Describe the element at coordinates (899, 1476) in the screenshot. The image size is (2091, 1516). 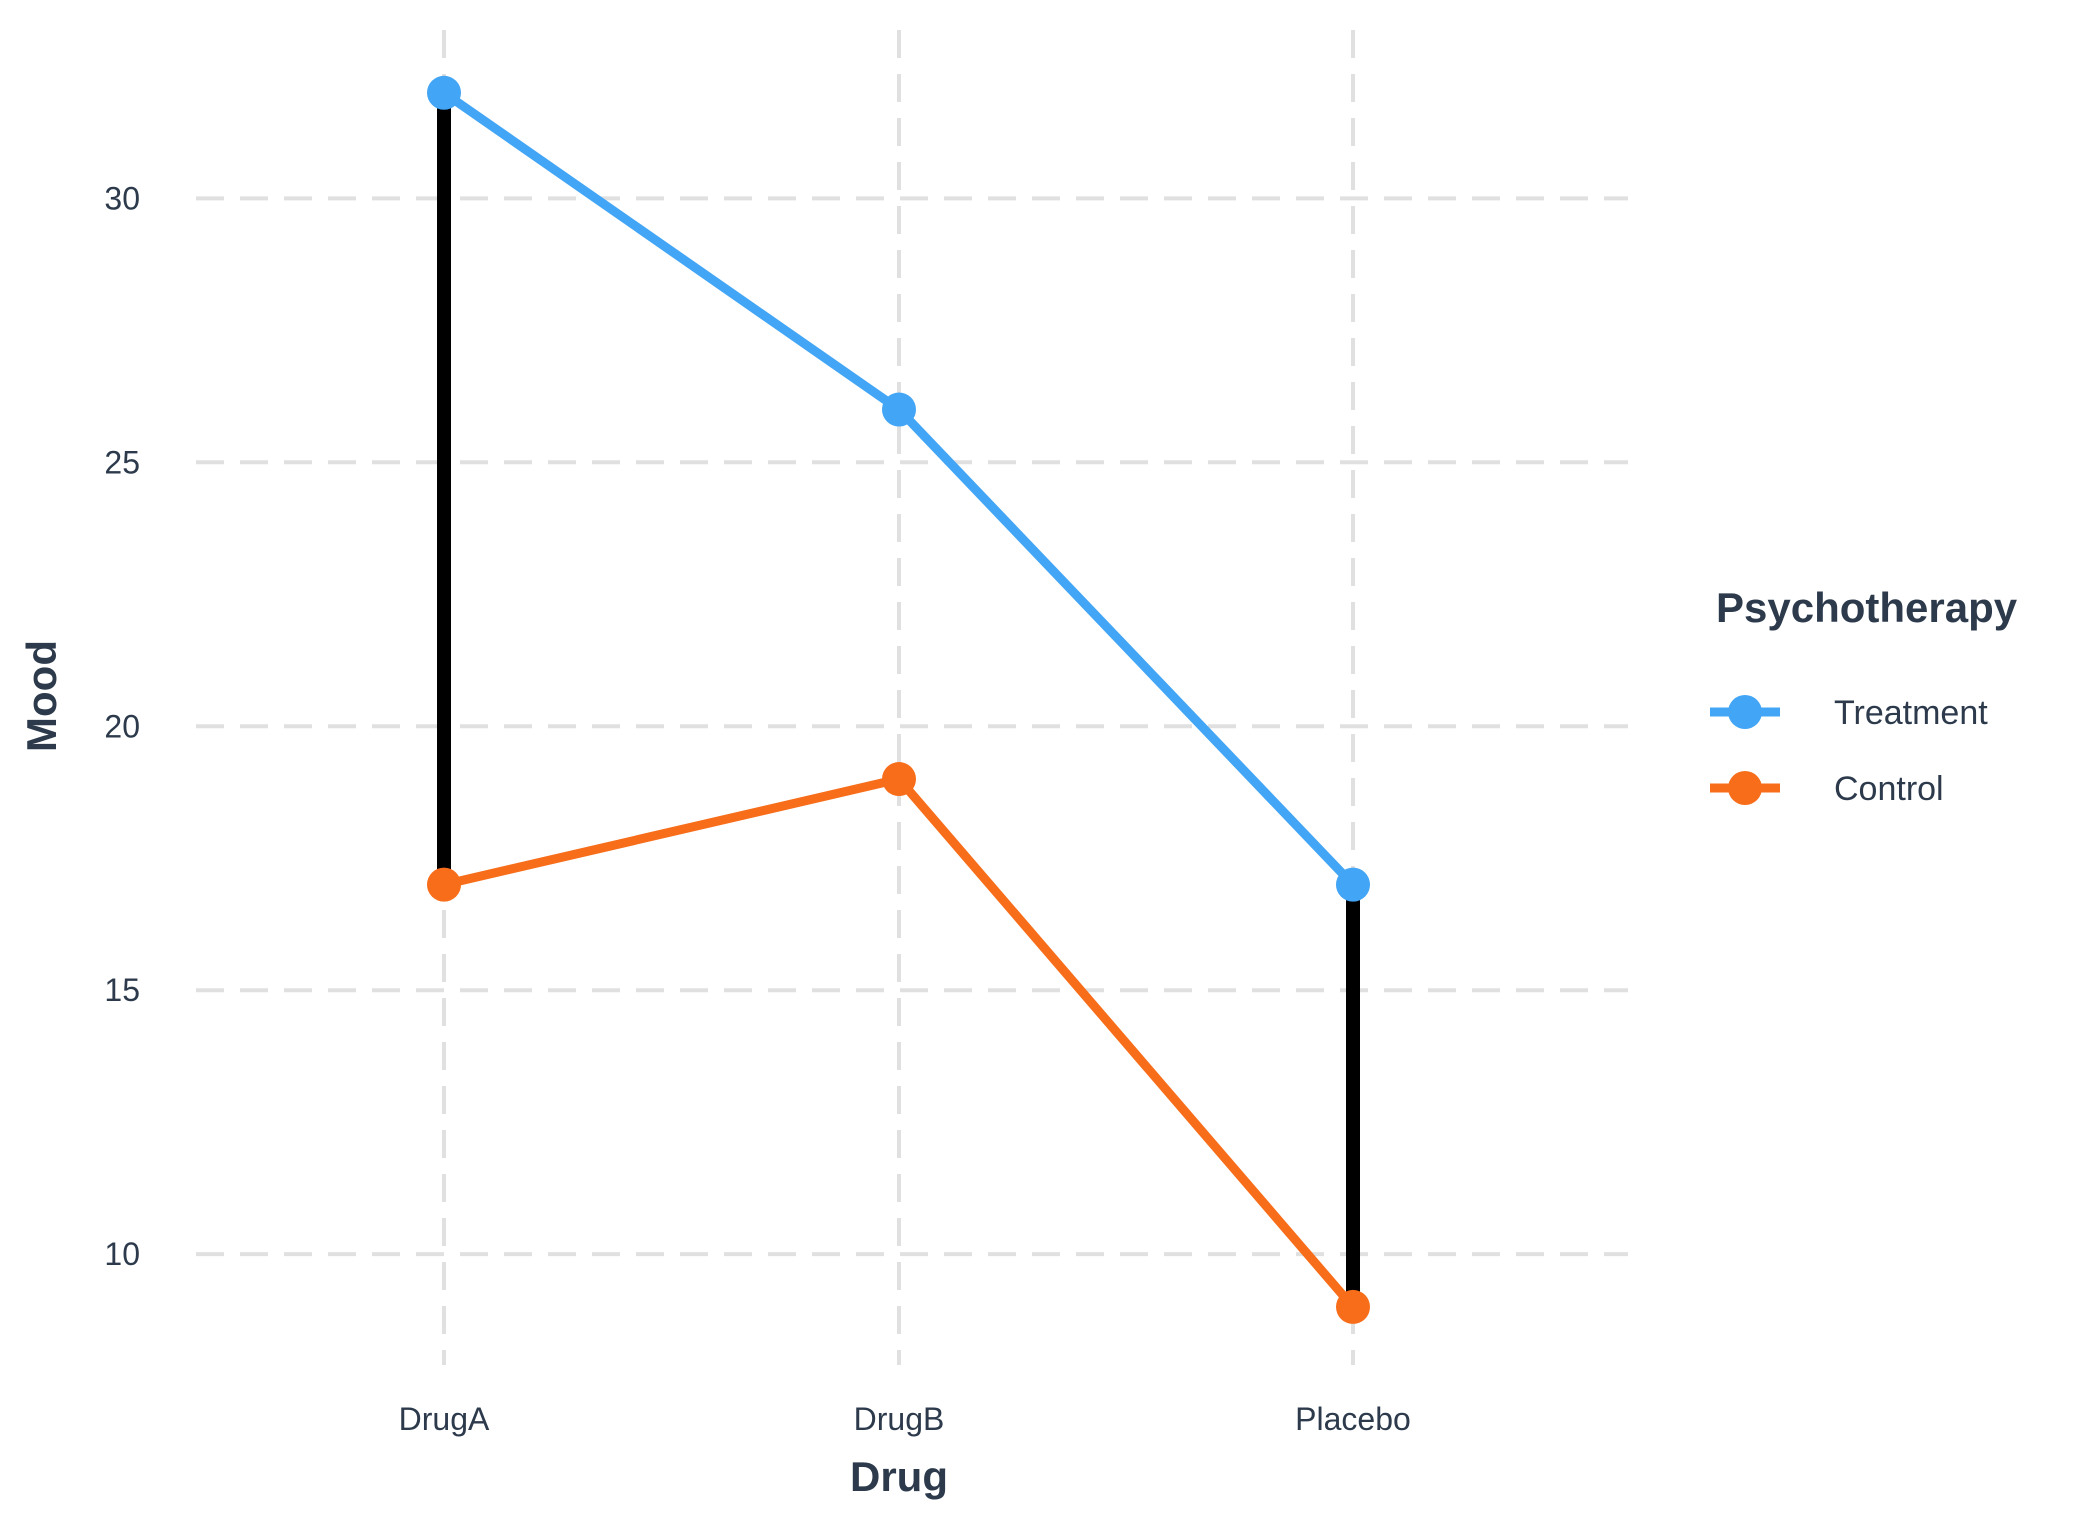
I see `x-axis-title: Drug` at that location.